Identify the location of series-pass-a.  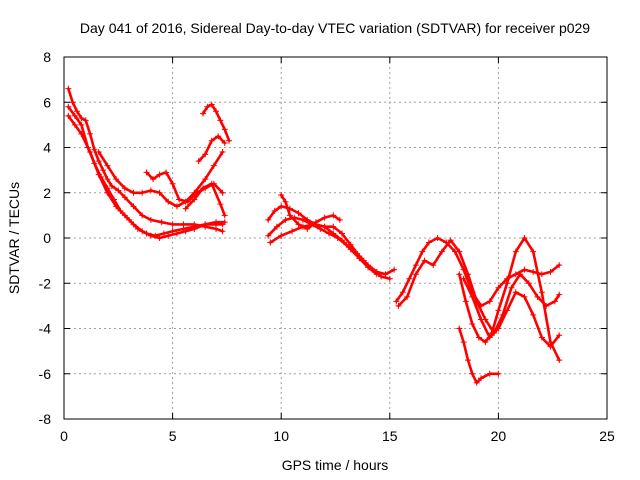
(145, 160).